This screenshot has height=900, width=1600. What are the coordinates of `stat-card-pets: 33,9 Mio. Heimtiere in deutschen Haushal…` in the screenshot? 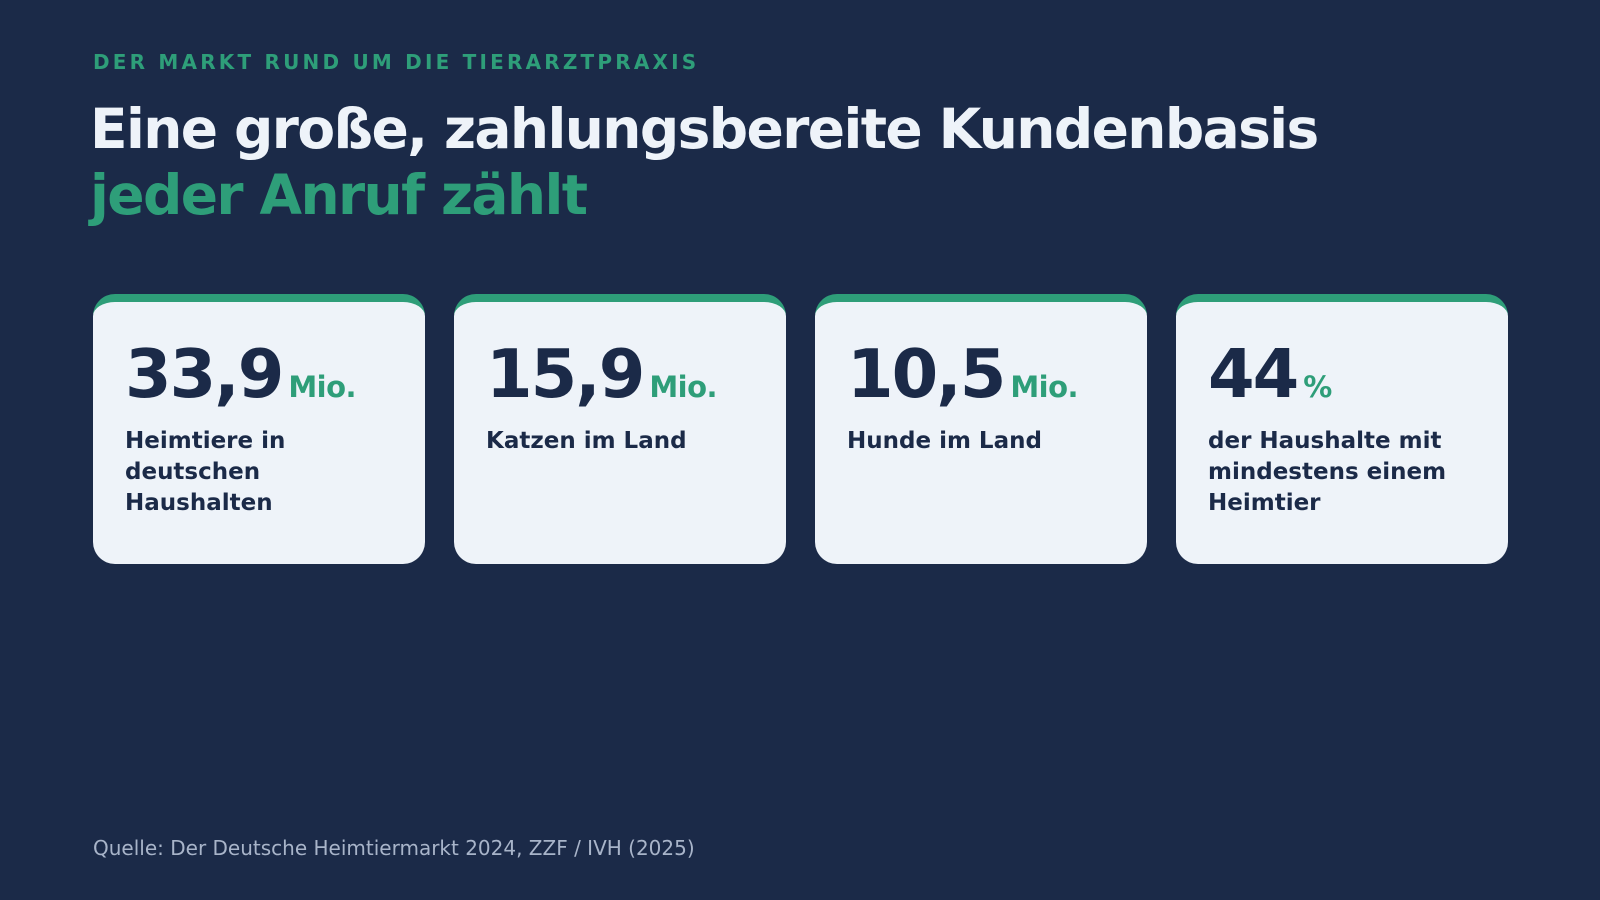 It's located at (259, 429).